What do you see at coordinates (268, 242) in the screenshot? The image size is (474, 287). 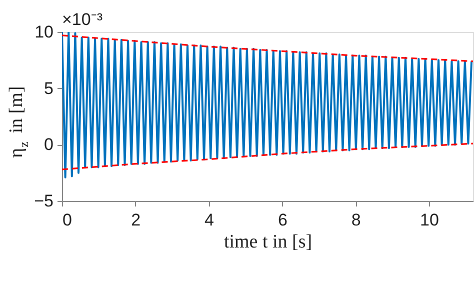 I see `x-axis-title: time t in [s]` at bounding box center [268, 242].